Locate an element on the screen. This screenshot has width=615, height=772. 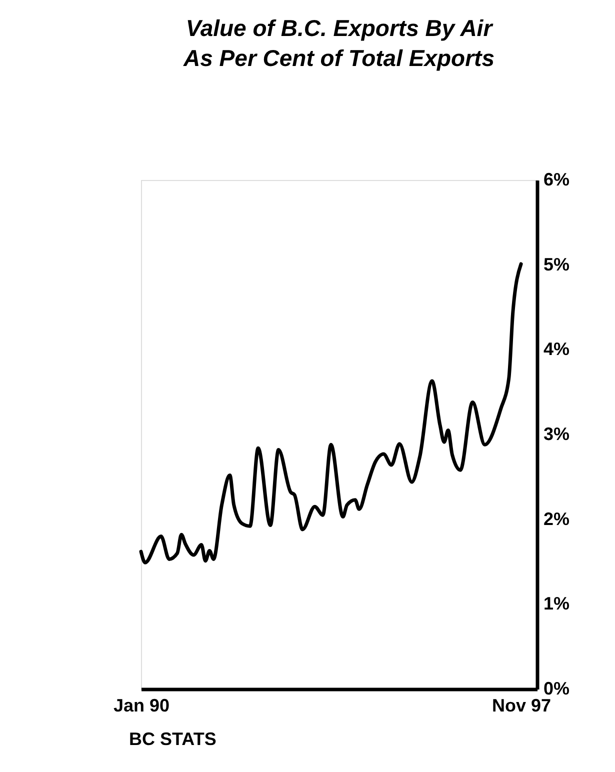
chart-title: Value of B.C. Exports By Air As Per Cent of Total Exports is located at coordinates (338, 43).